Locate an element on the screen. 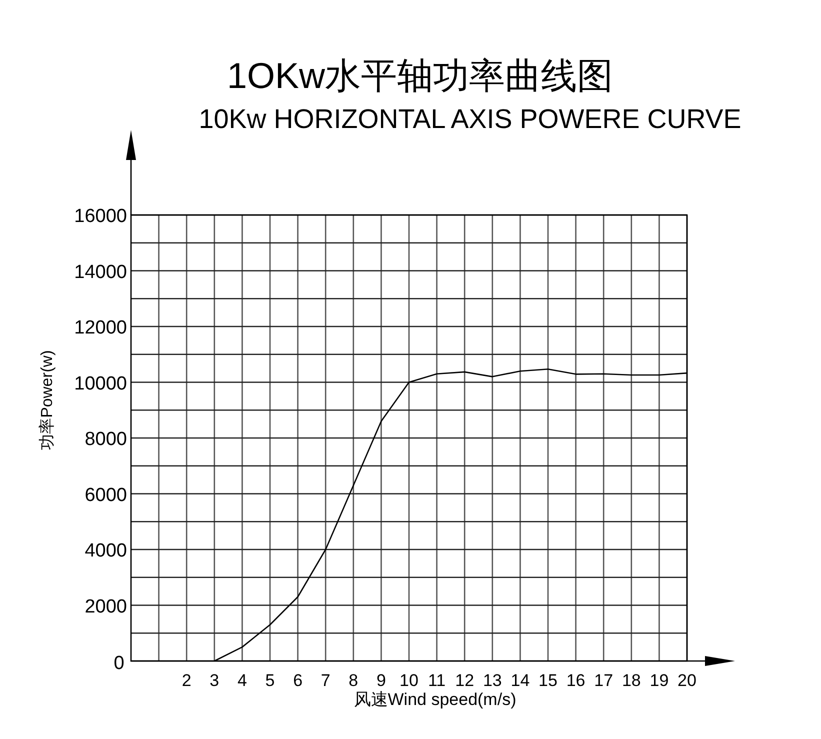 This screenshot has height=739, width=821. y-tick-label: 2000 is located at coordinates (105, 607).